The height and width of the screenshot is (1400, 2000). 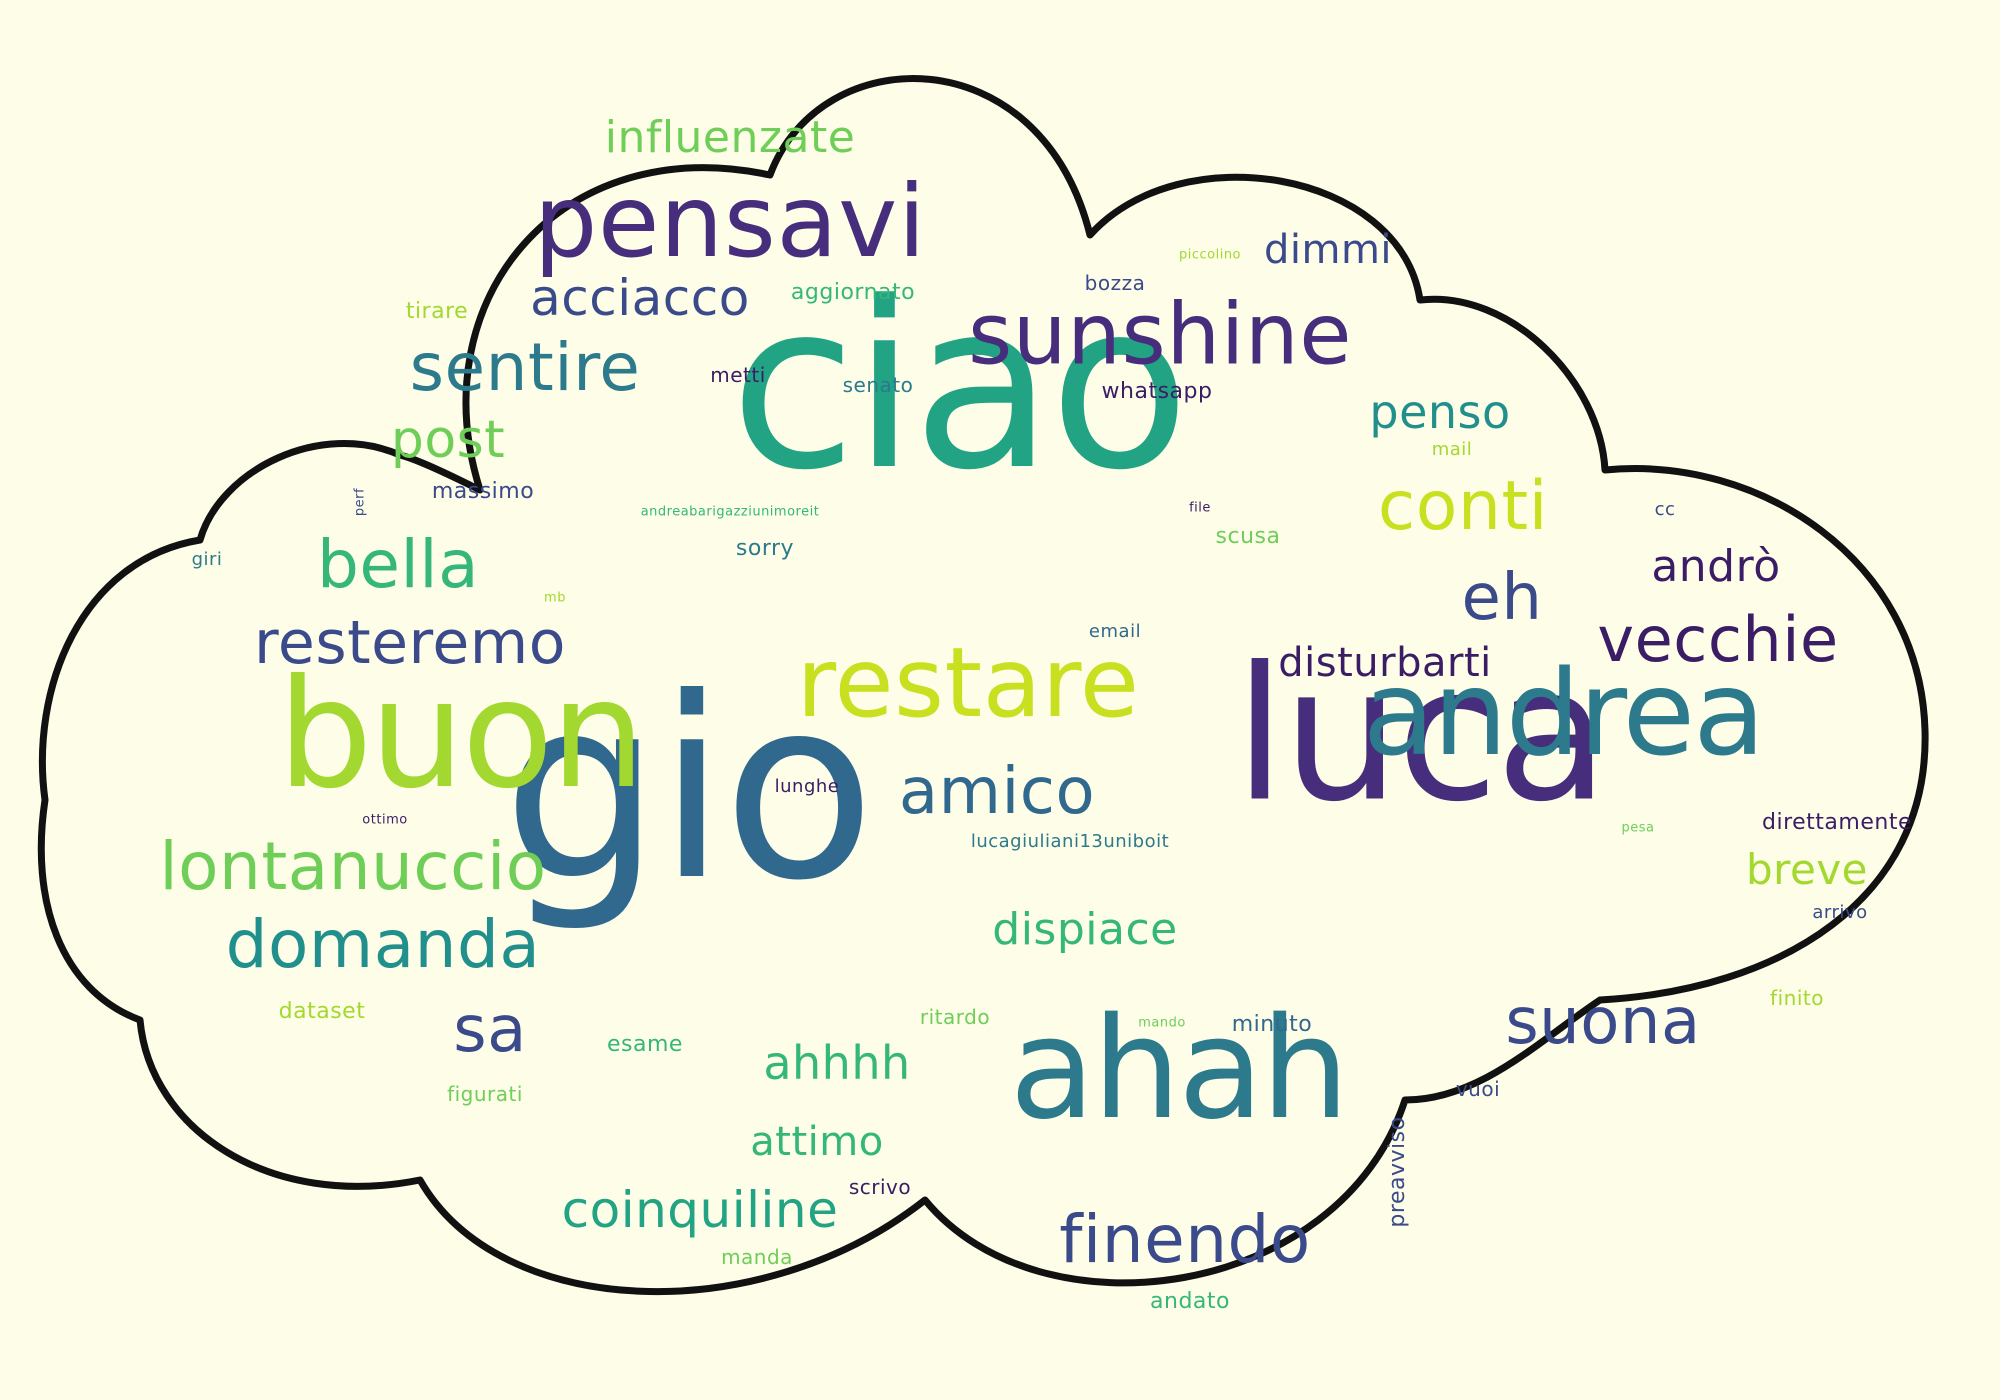 I want to click on word-breve: breve, so click(x=1807, y=869).